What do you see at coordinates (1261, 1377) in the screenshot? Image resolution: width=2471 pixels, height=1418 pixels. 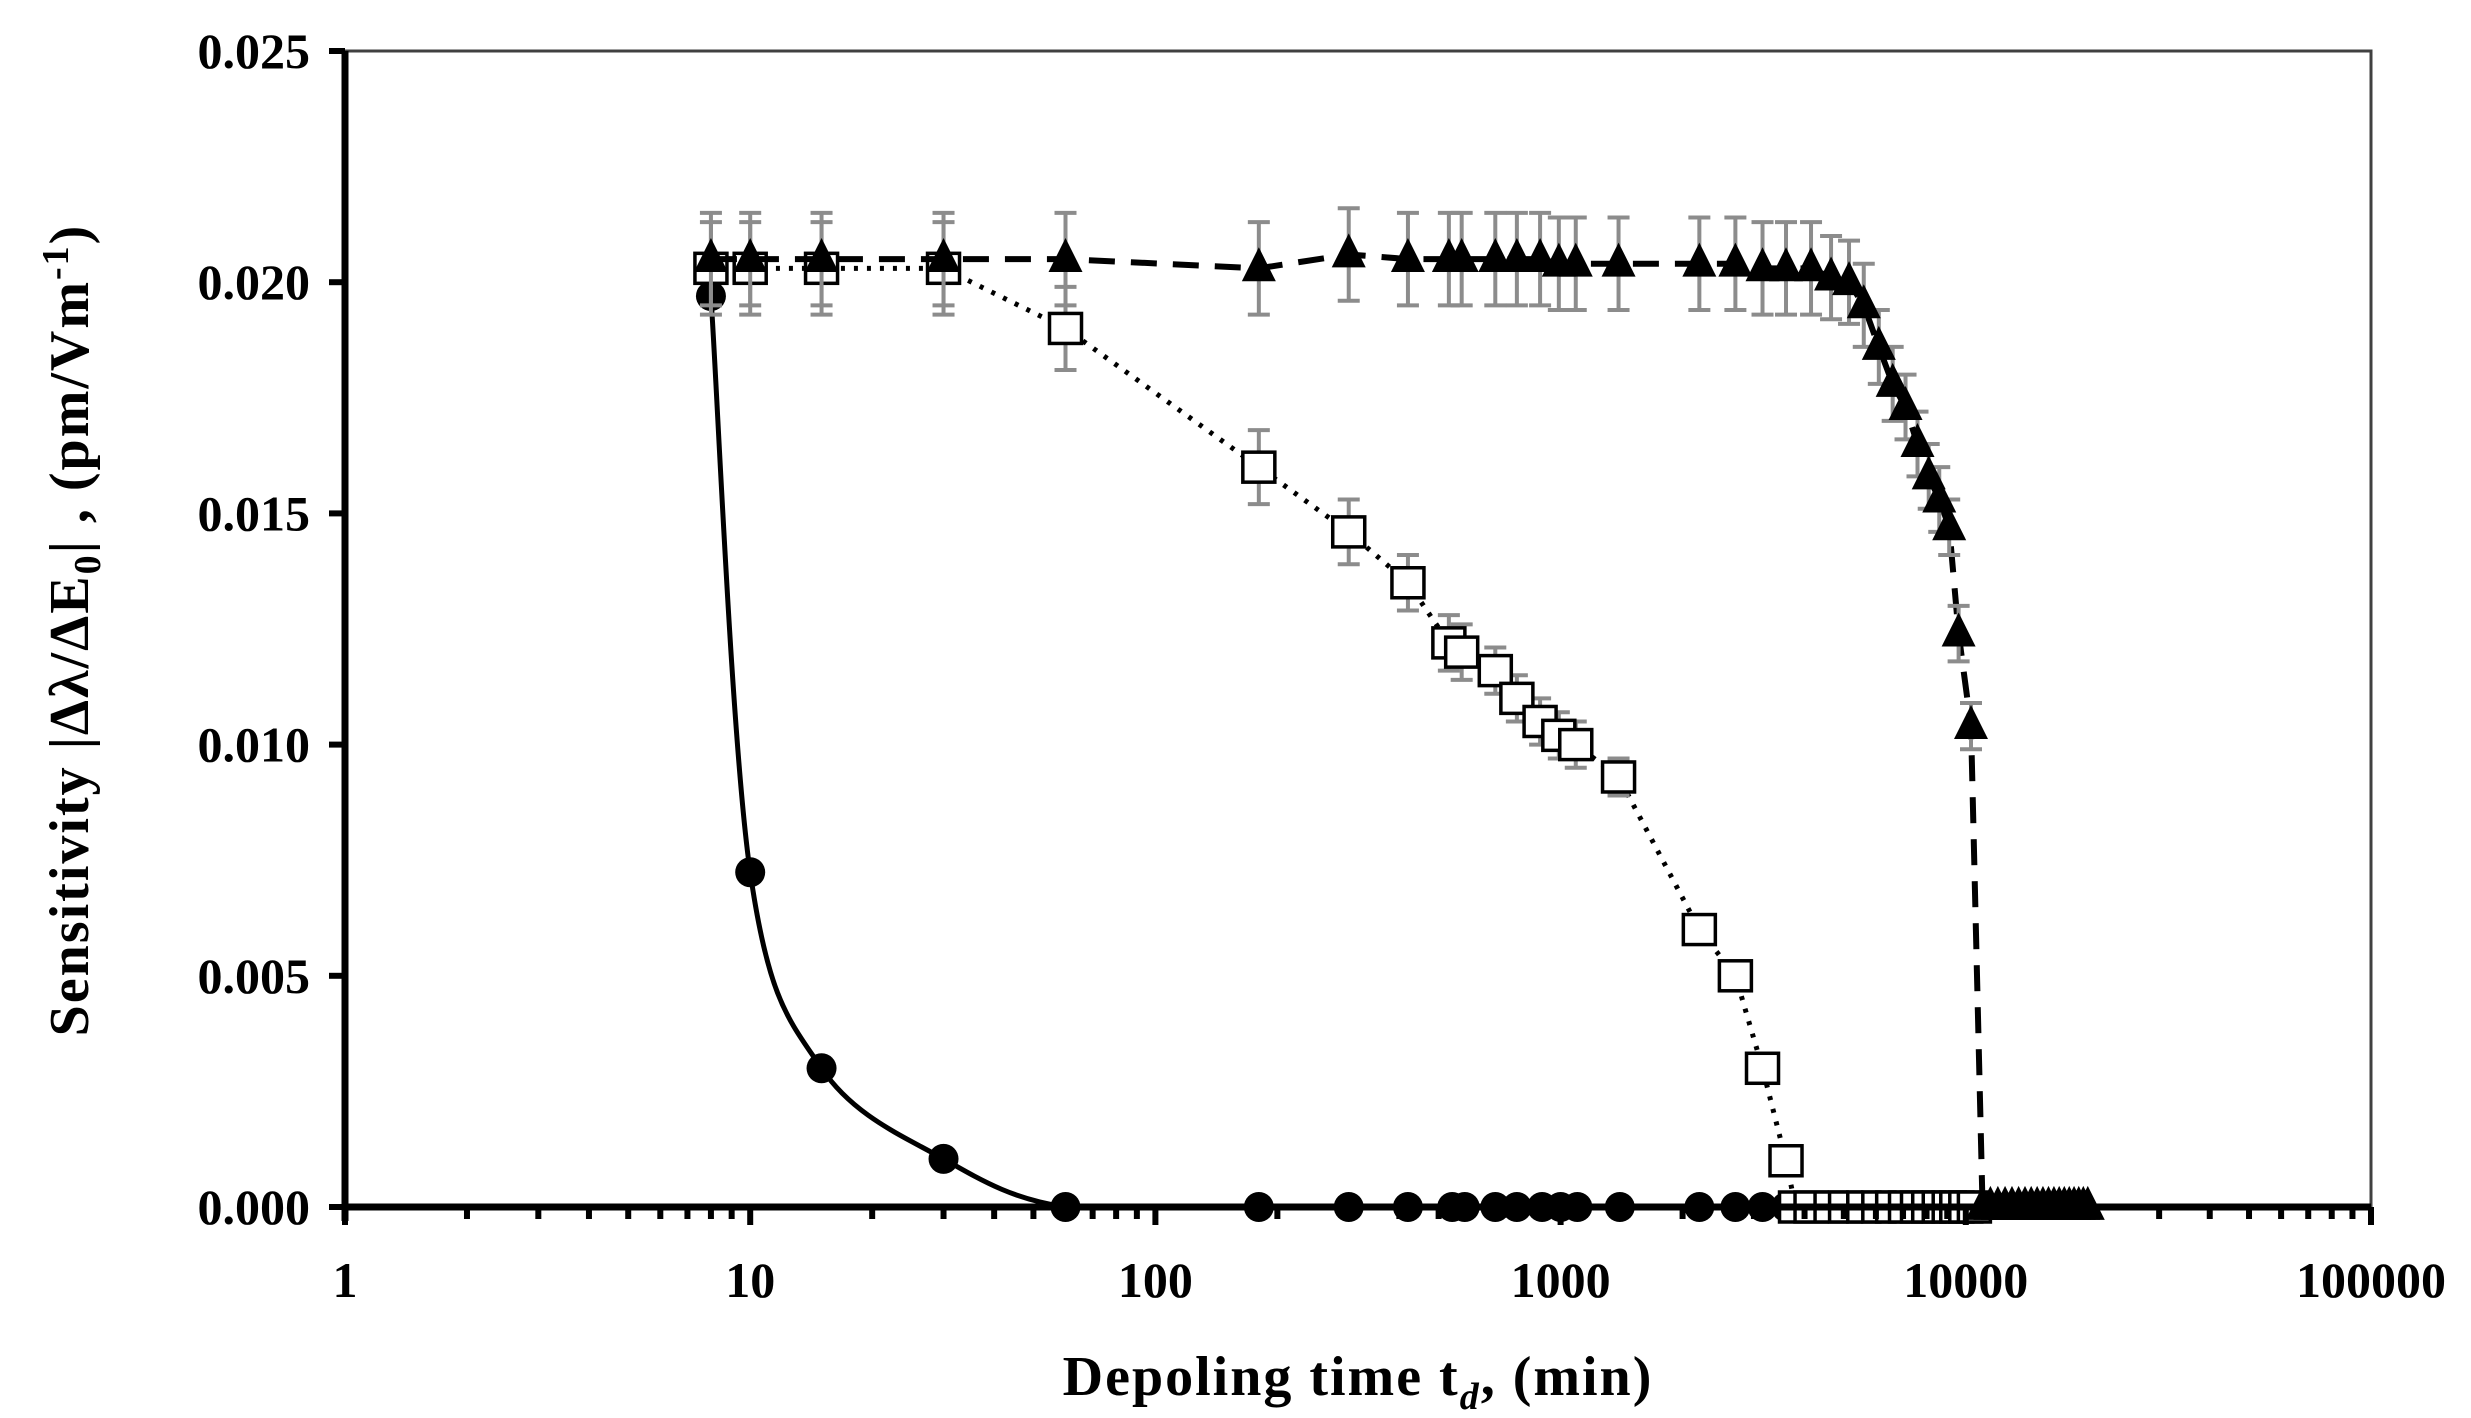 I see `x-axis-title-main: Depoling time t` at bounding box center [1261, 1377].